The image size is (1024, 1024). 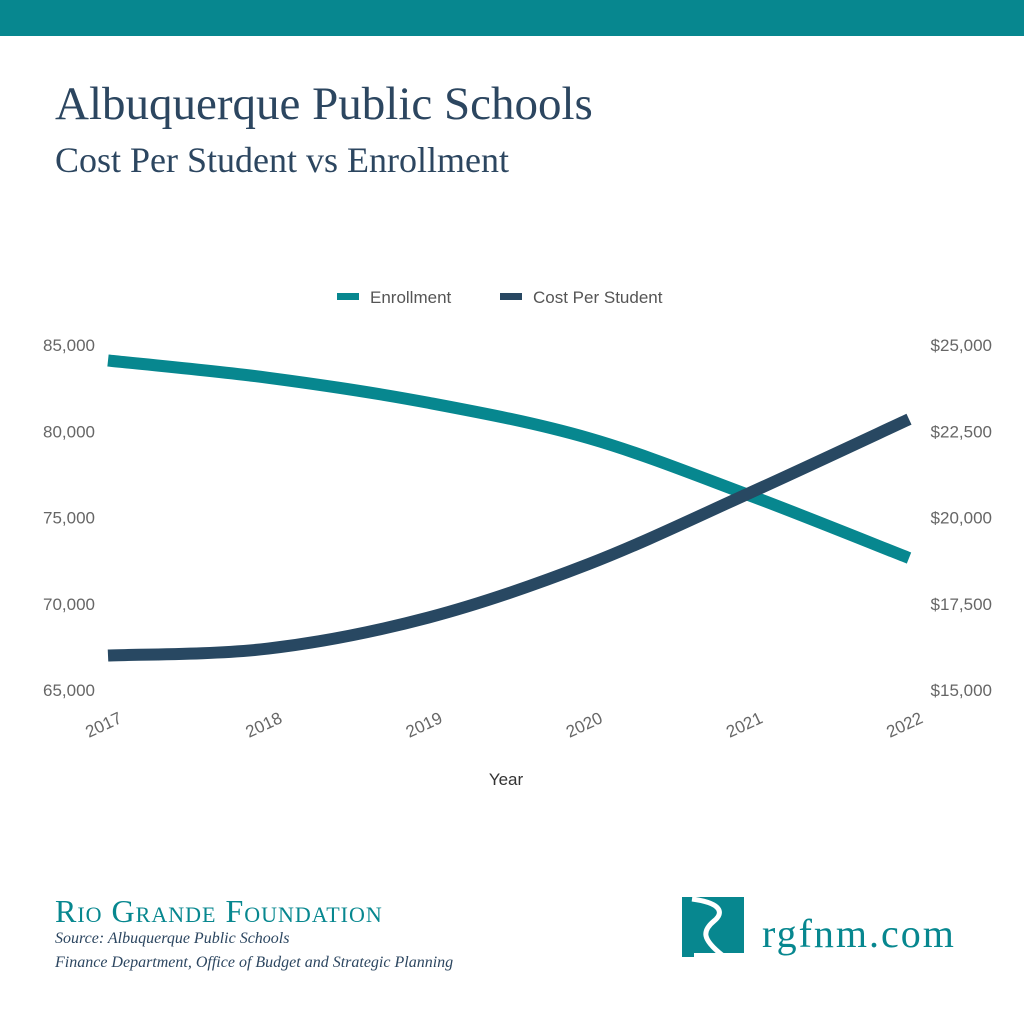 I want to click on page-subtitle: Cost Per Student vs Enrollment, so click(x=282, y=160).